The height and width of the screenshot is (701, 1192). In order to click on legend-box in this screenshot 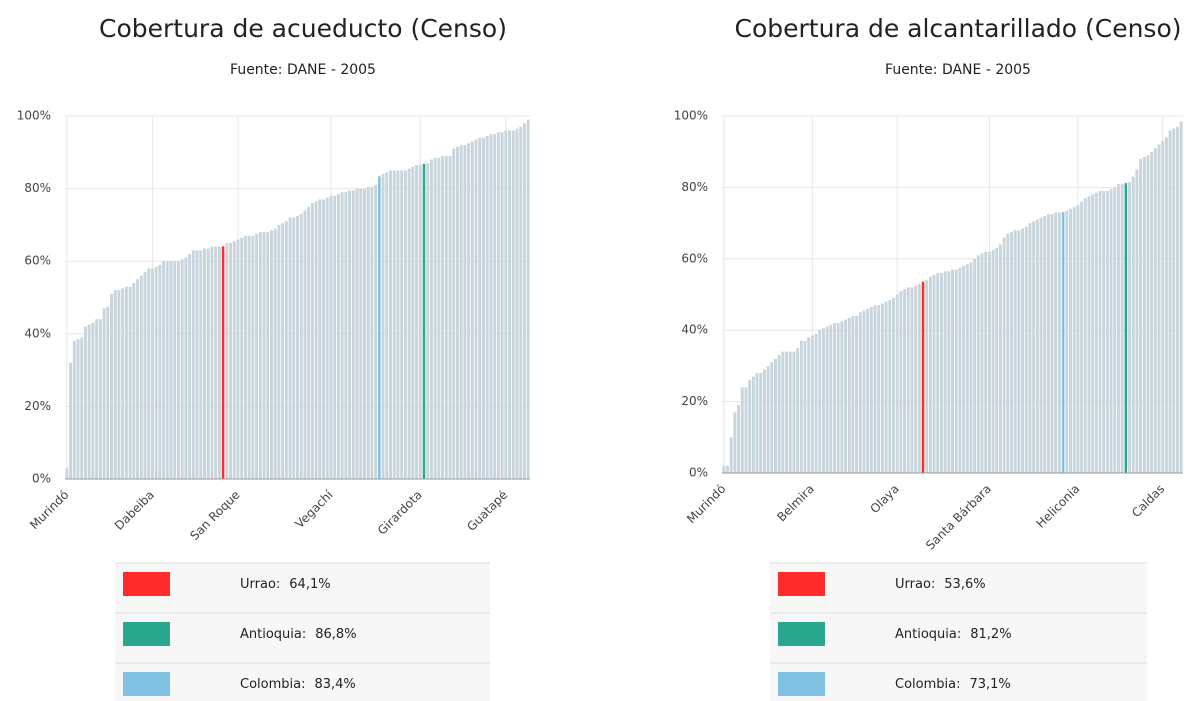, I will do `click(958, 632)`.